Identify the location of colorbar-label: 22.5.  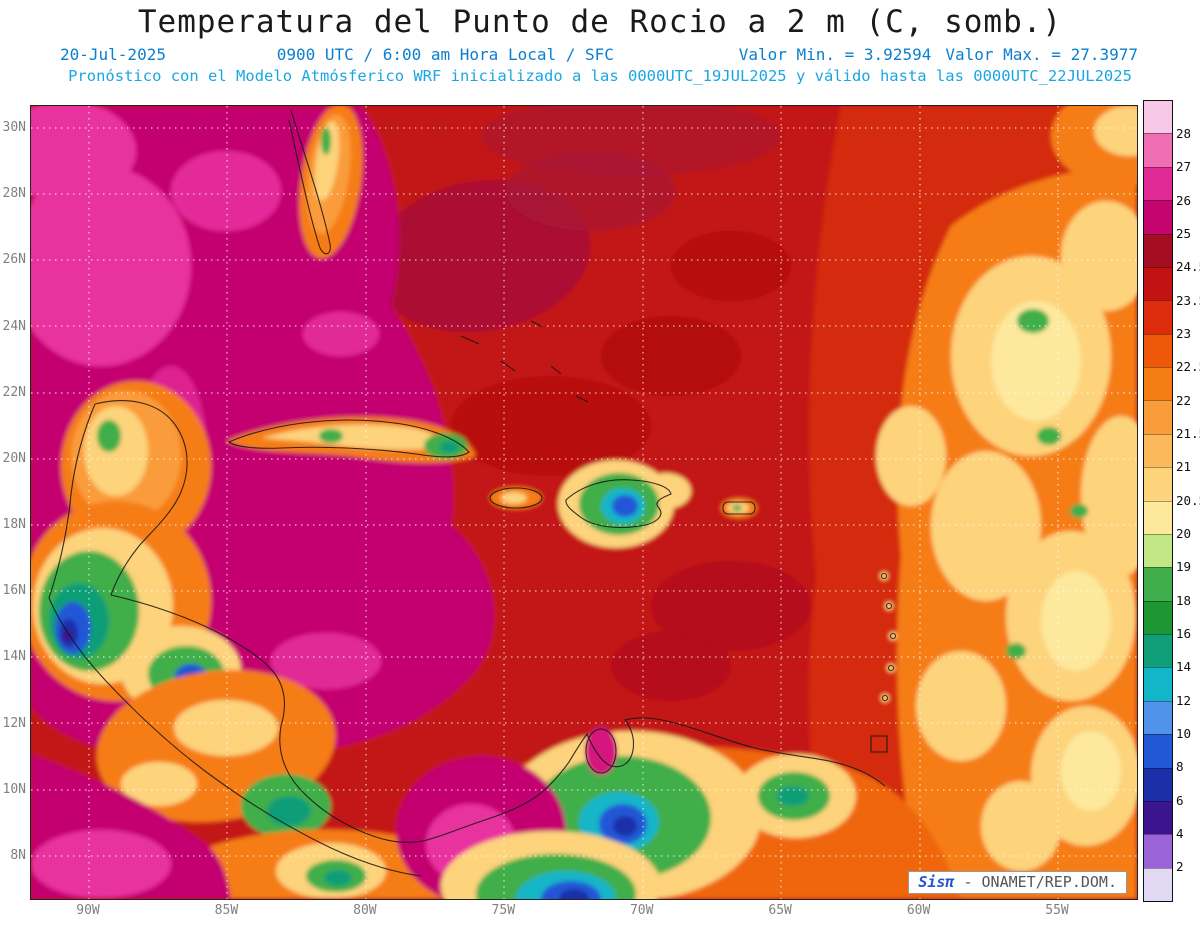
(1188, 367).